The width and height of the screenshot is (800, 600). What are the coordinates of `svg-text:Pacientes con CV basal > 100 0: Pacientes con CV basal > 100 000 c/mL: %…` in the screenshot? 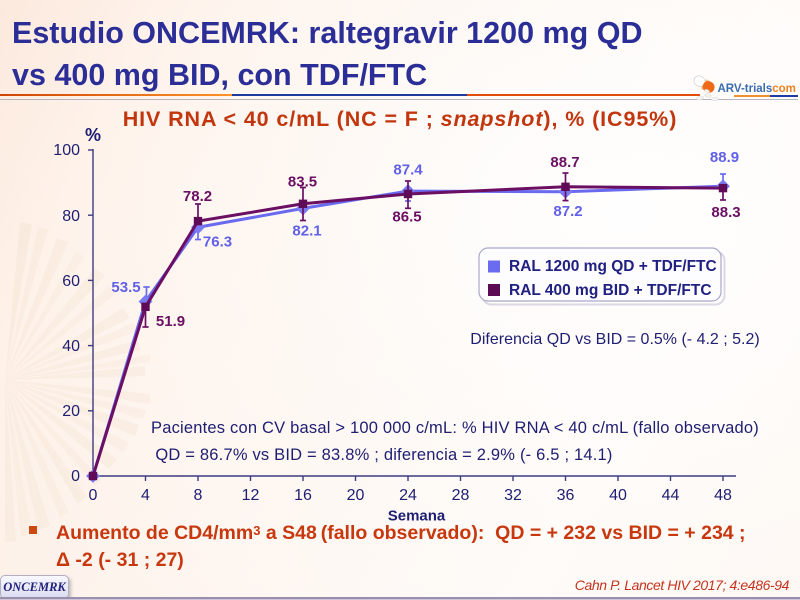 It's located at (455, 428).